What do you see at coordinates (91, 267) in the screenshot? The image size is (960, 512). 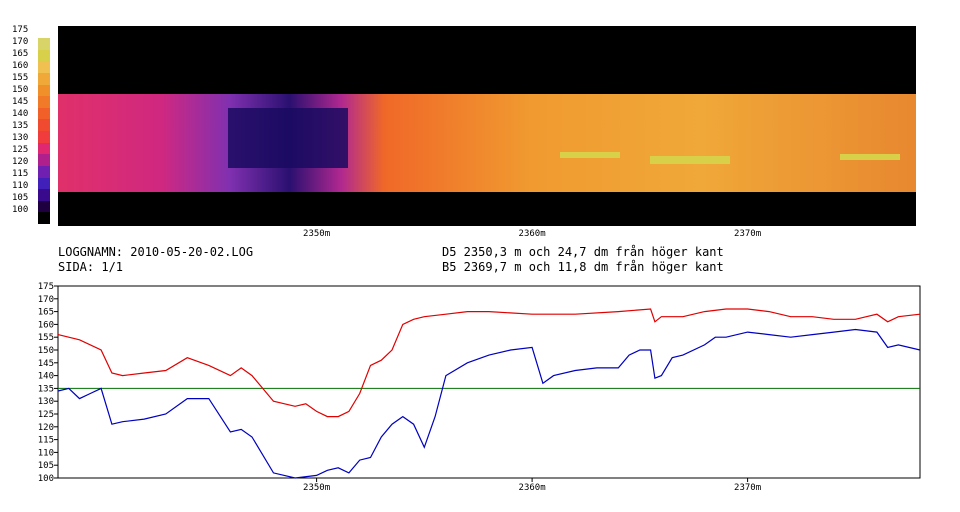 I see `page-indicator: SIDA: 1/1` at bounding box center [91, 267].